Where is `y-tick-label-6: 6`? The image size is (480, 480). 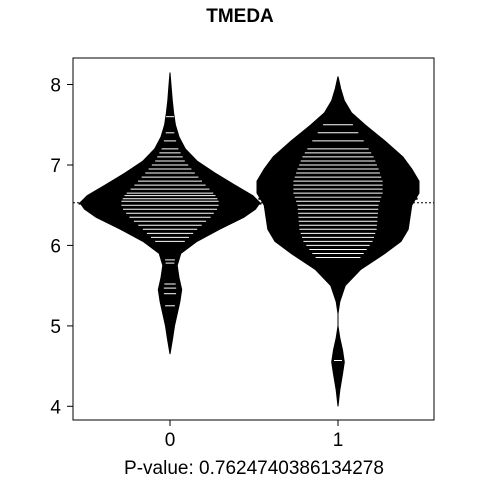
y-tick-label-6: 6 is located at coordinates (55, 246).